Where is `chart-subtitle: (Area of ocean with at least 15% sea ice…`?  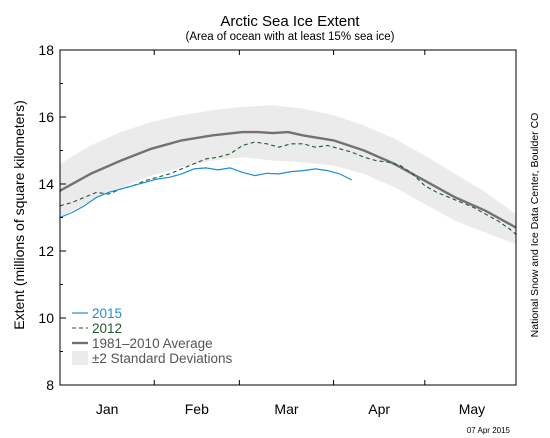
chart-subtitle: (Area of ocean with at least 15% sea ice… is located at coordinates (289, 37).